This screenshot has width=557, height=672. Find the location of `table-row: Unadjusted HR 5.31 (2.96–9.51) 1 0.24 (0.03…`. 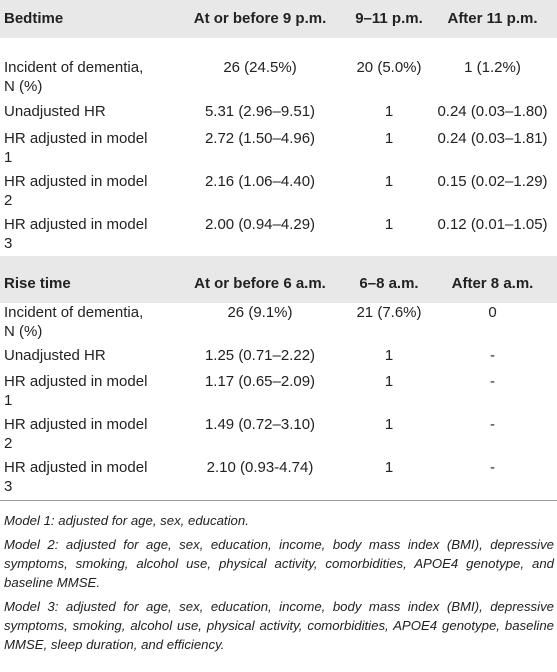

table-row: Unadjusted HR 5.31 (2.96–9.51) 1 0.24 (0.03… is located at coordinates (278, 113).